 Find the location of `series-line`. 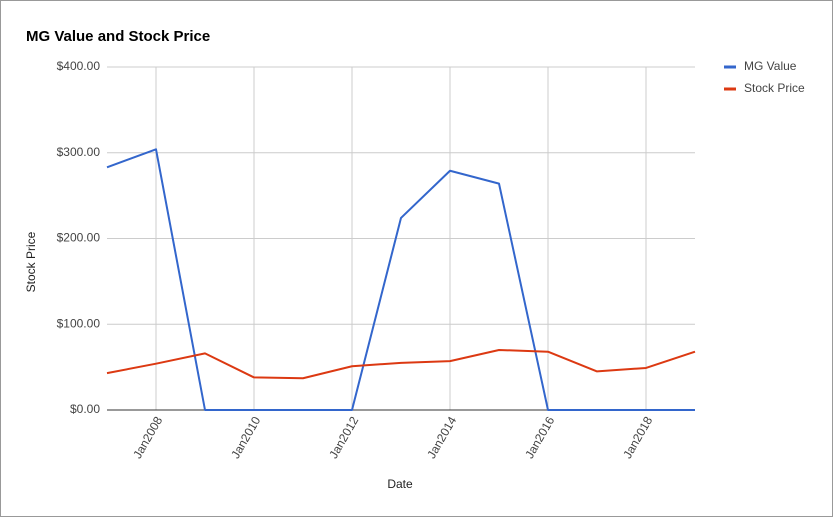

series-line is located at coordinates (401, 364).